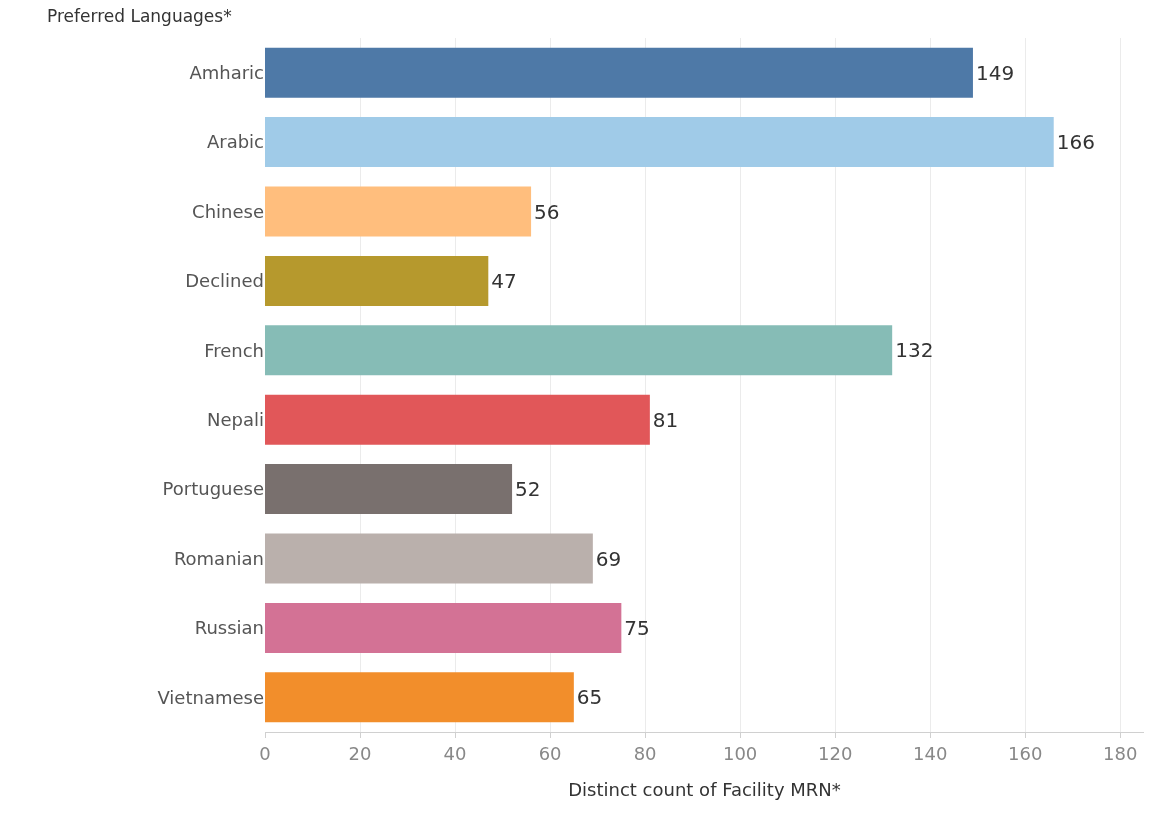 The width and height of the screenshot is (1159, 827). I want to click on y-tick-label: Portuguese, so click(213, 489).